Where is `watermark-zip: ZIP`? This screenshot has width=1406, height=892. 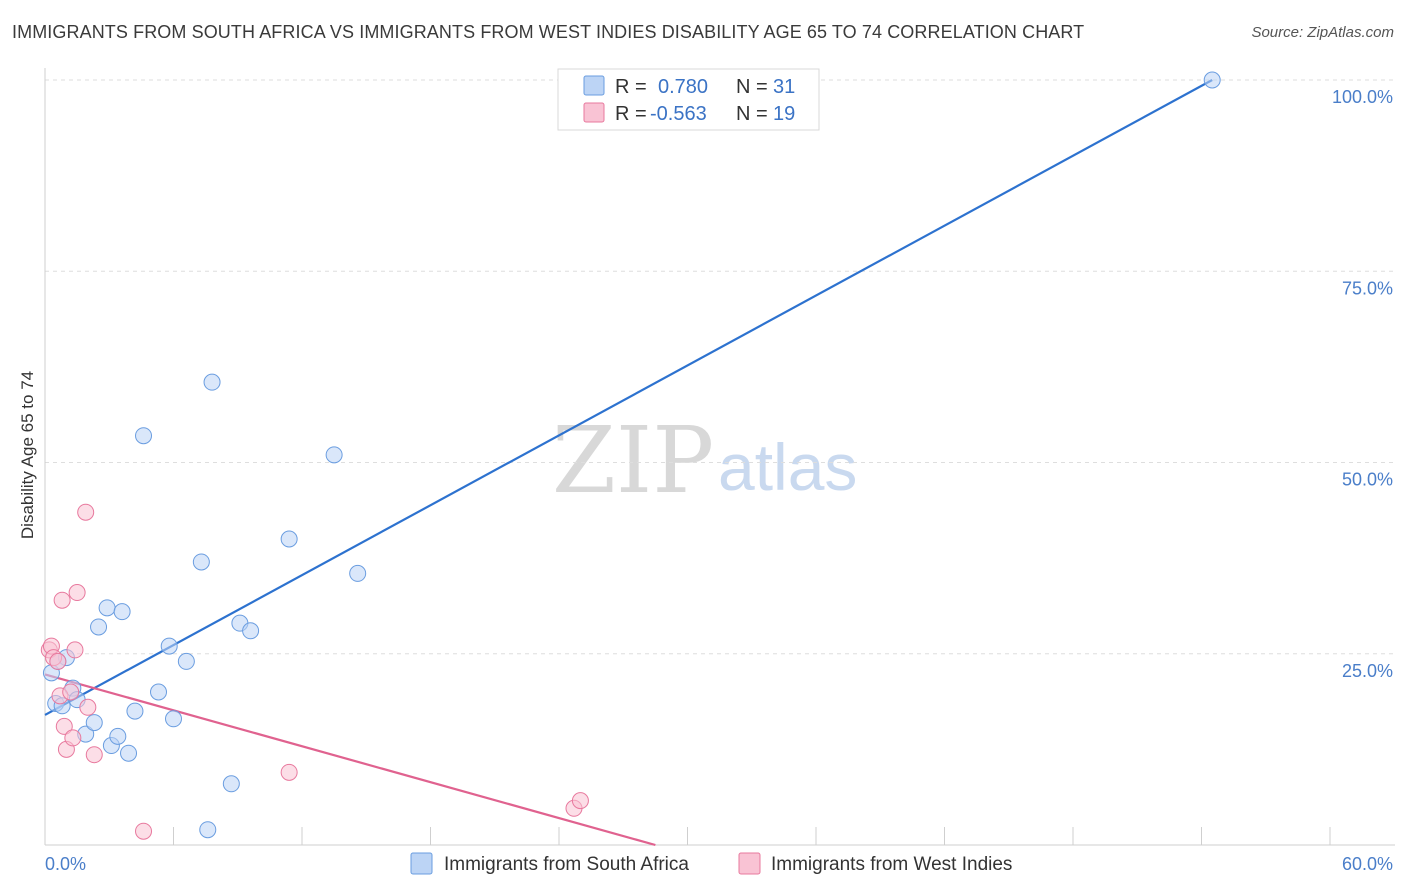
watermark-zip: ZIP is located at coordinates (633, 460).